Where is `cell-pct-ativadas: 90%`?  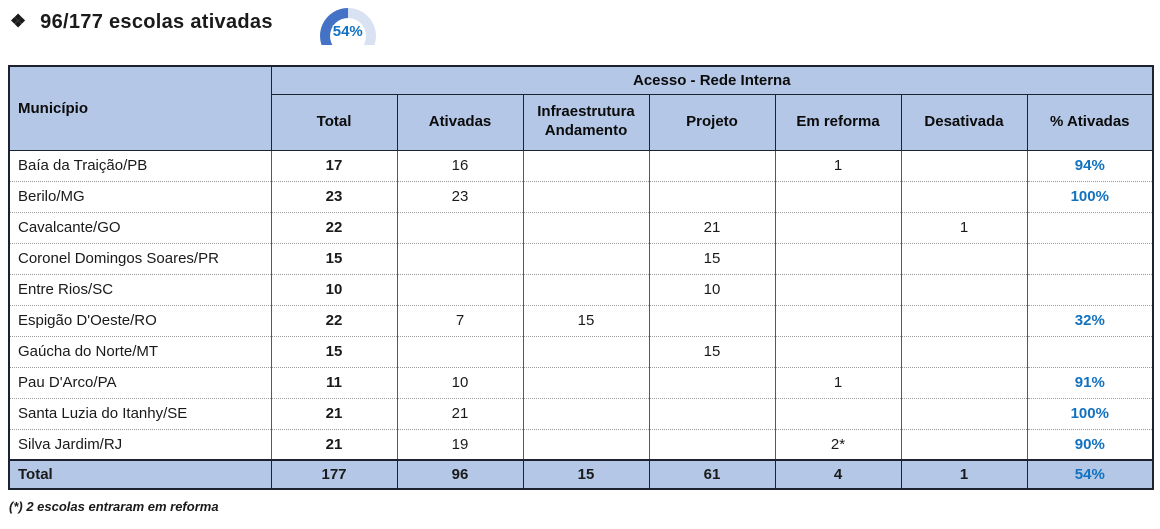
cell-pct-ativadas: 90% is located at coordinates (1090, 445).